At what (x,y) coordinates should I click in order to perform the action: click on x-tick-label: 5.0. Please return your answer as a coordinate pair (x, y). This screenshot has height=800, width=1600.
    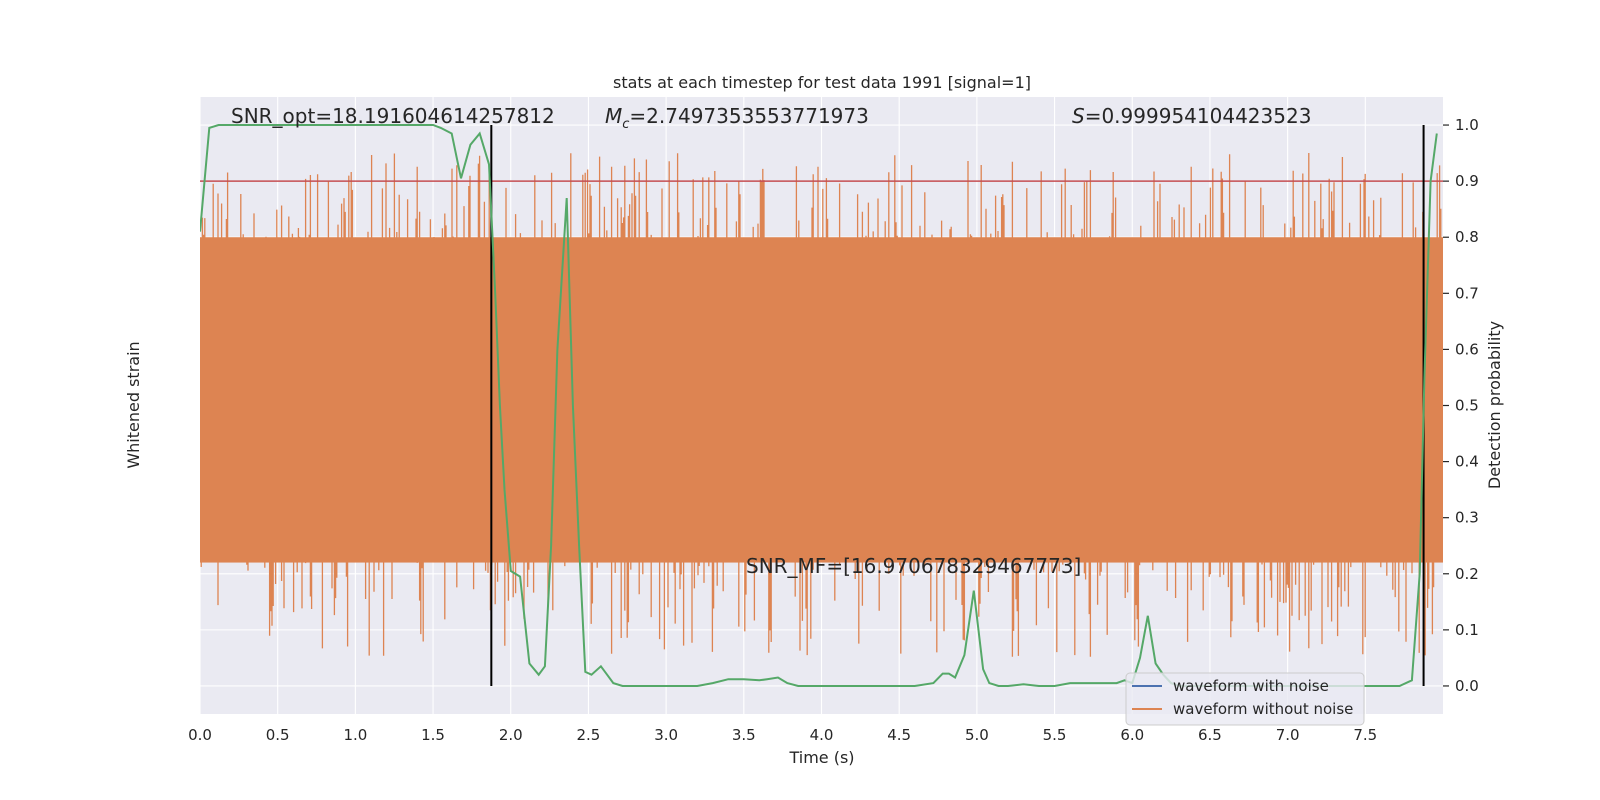
    Looking at the image, I should click on (977, 735).